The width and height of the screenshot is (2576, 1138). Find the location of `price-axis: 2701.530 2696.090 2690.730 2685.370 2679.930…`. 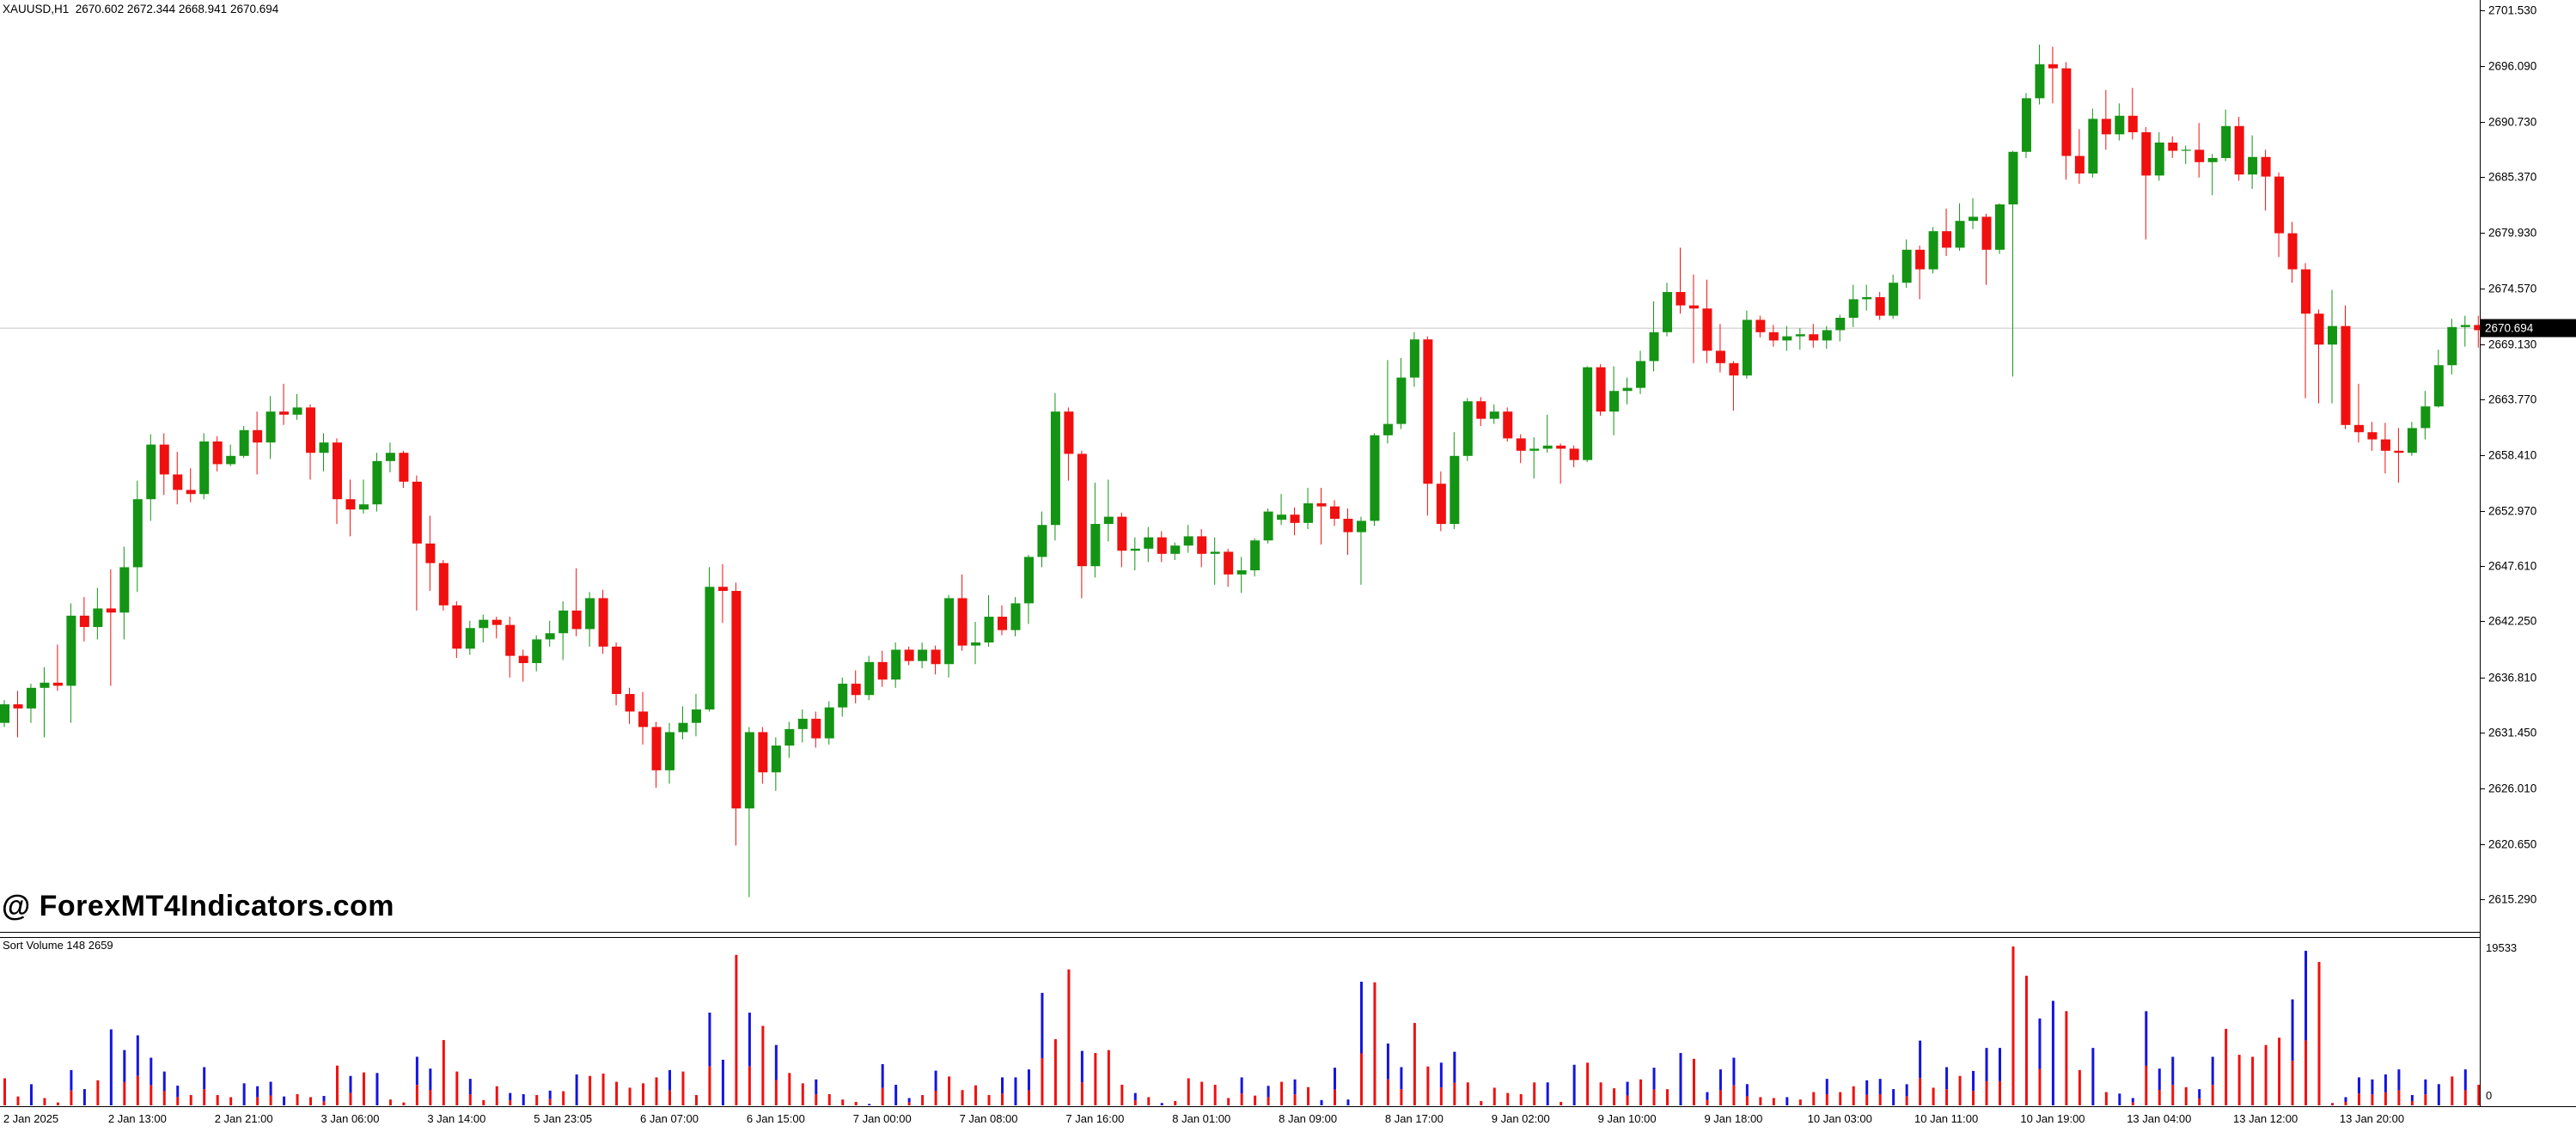

price-axis: 2701.530 2696.090 2690.730 2685.370 2679.930… is located at coordinates (2528, 466).